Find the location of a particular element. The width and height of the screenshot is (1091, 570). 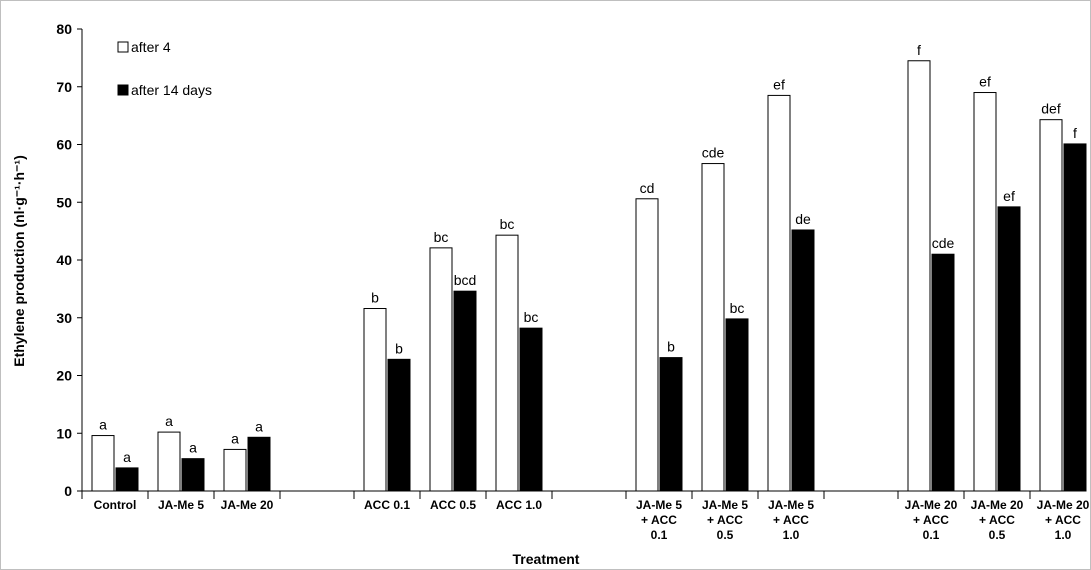

y-tick-label: 40 is located at coordinates (64, 260).